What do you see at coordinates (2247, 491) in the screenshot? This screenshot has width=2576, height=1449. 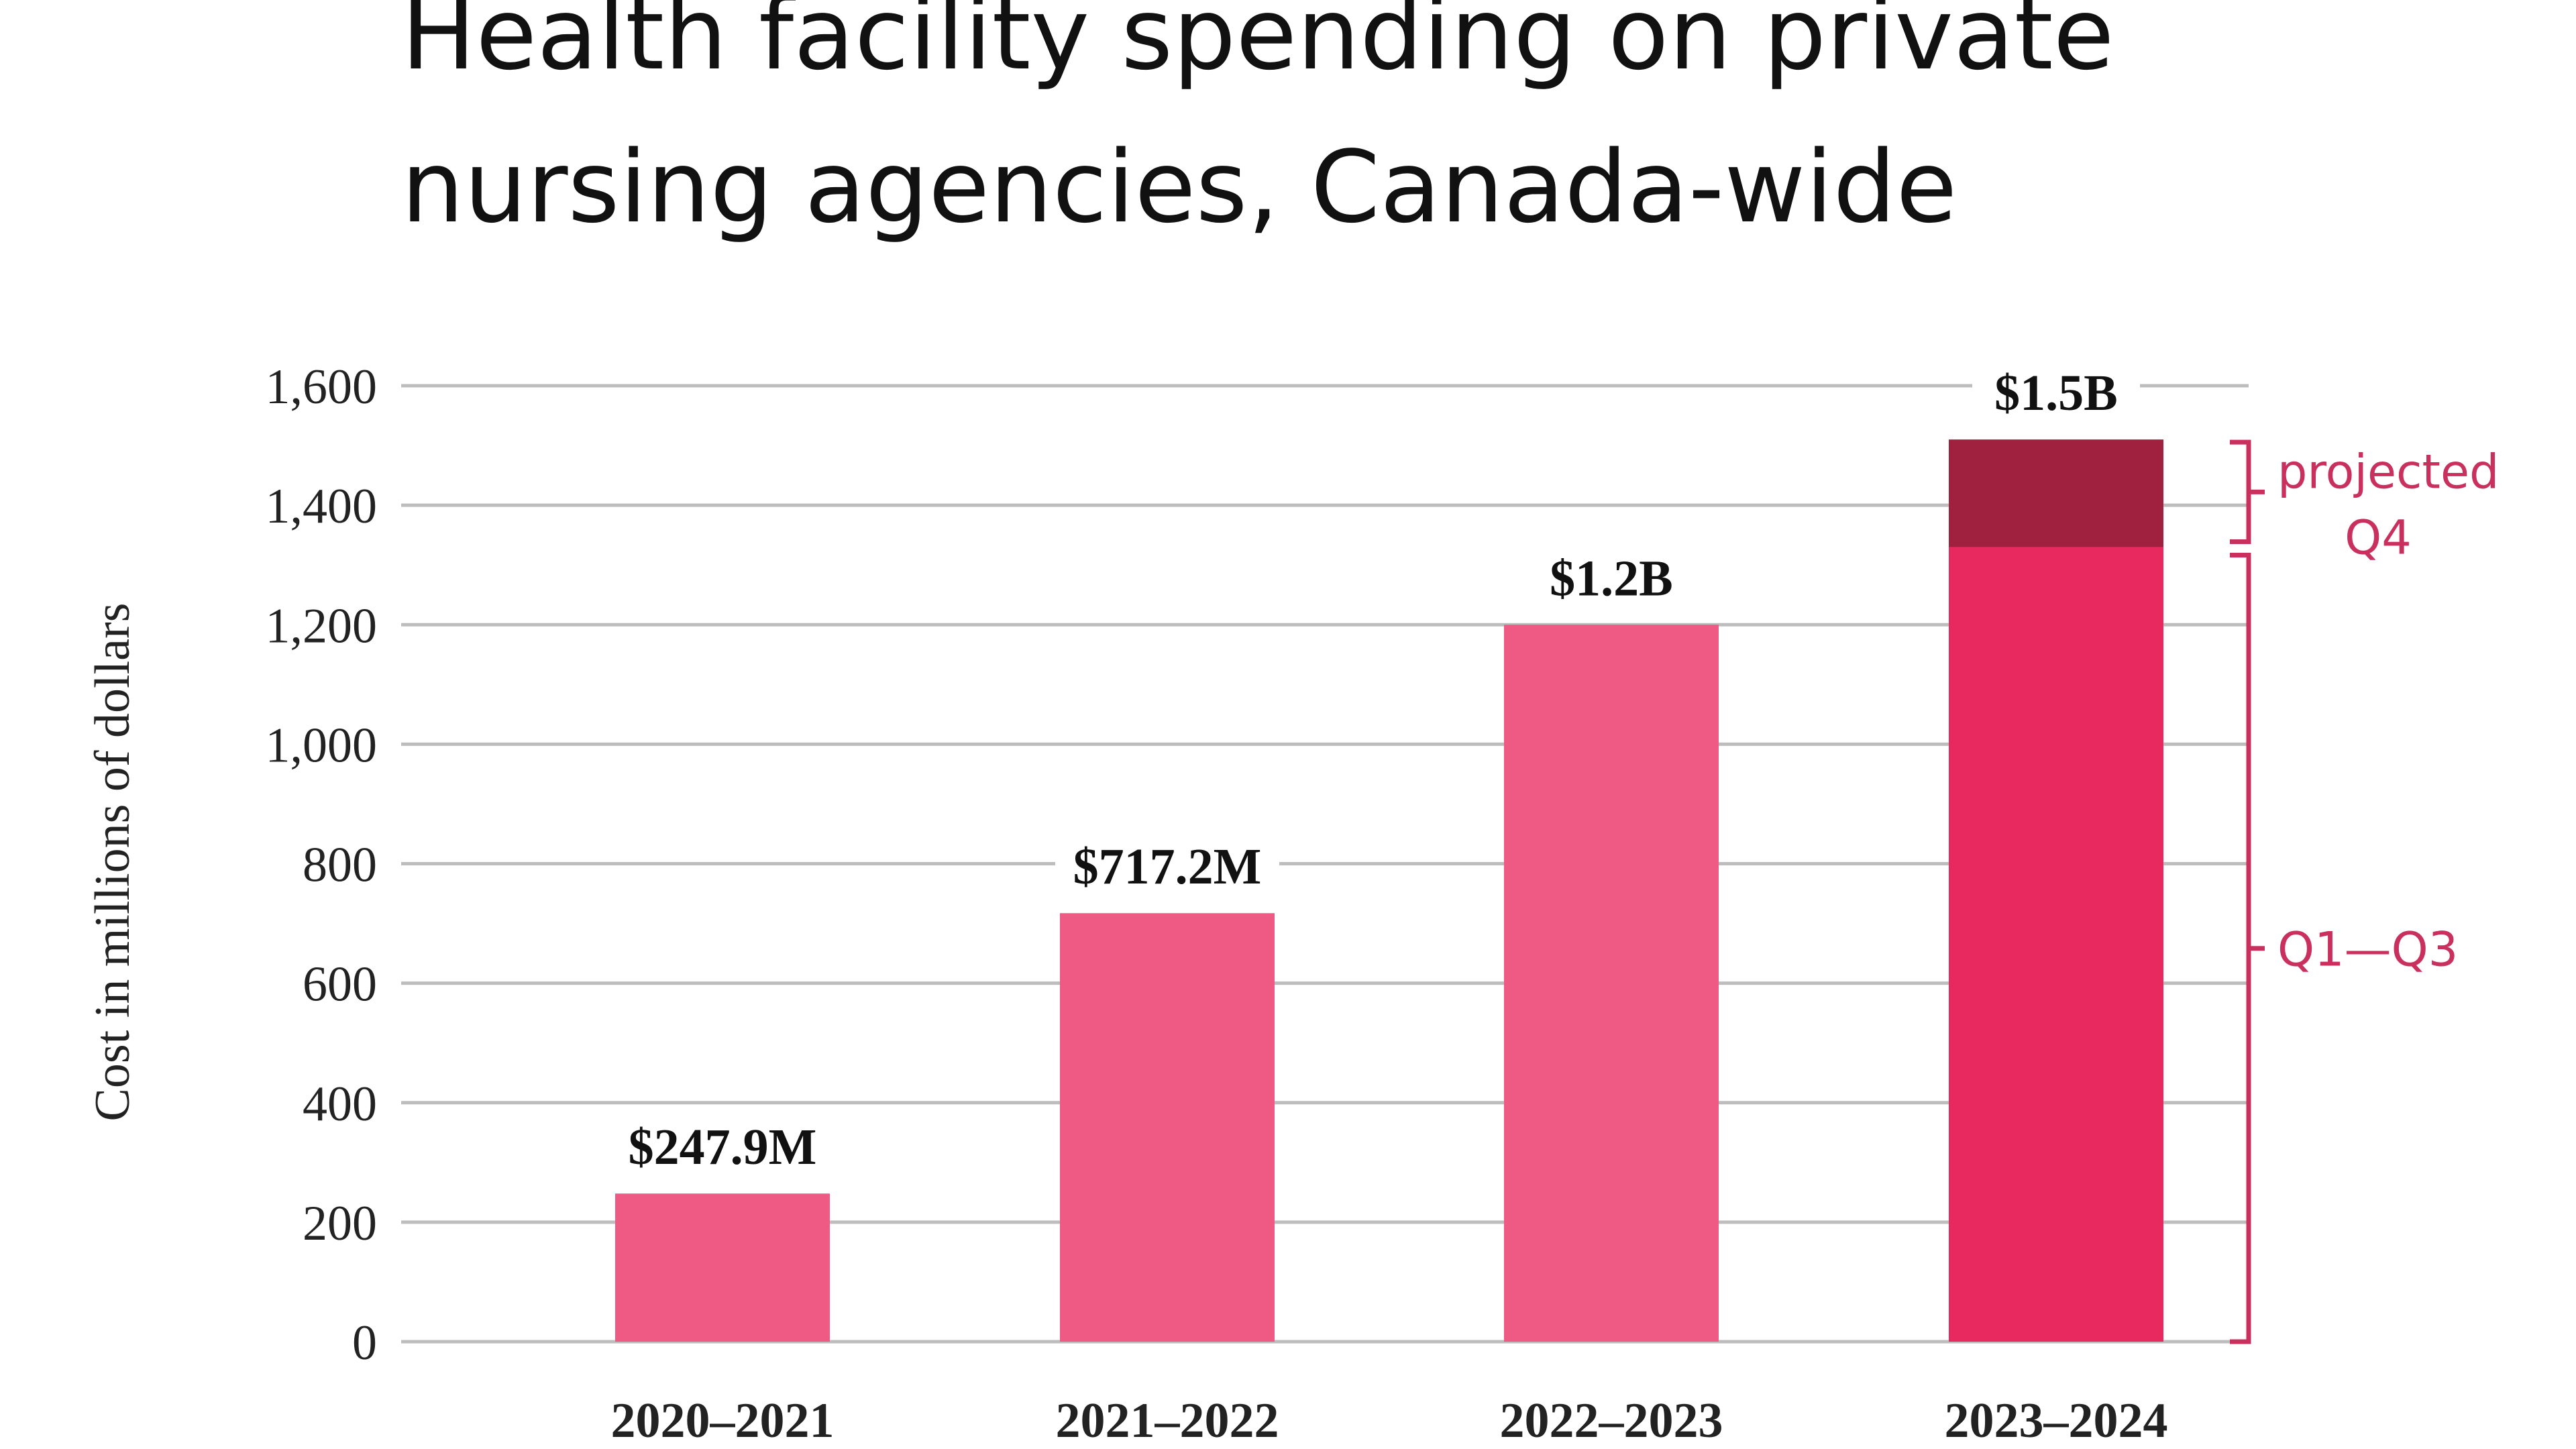 I see `projected-q4-bracket` at bounding box center [2247, 491].